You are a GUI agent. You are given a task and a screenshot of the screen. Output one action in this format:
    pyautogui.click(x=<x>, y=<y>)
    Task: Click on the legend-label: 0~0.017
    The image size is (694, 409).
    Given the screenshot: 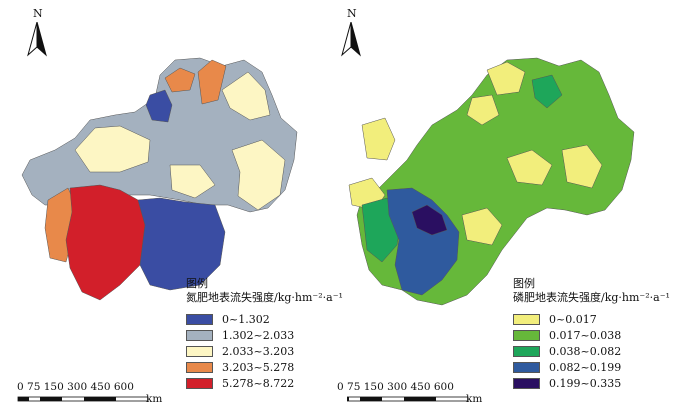 What is the action you would take?
    pyautogui.click(x=573, y=319)
    